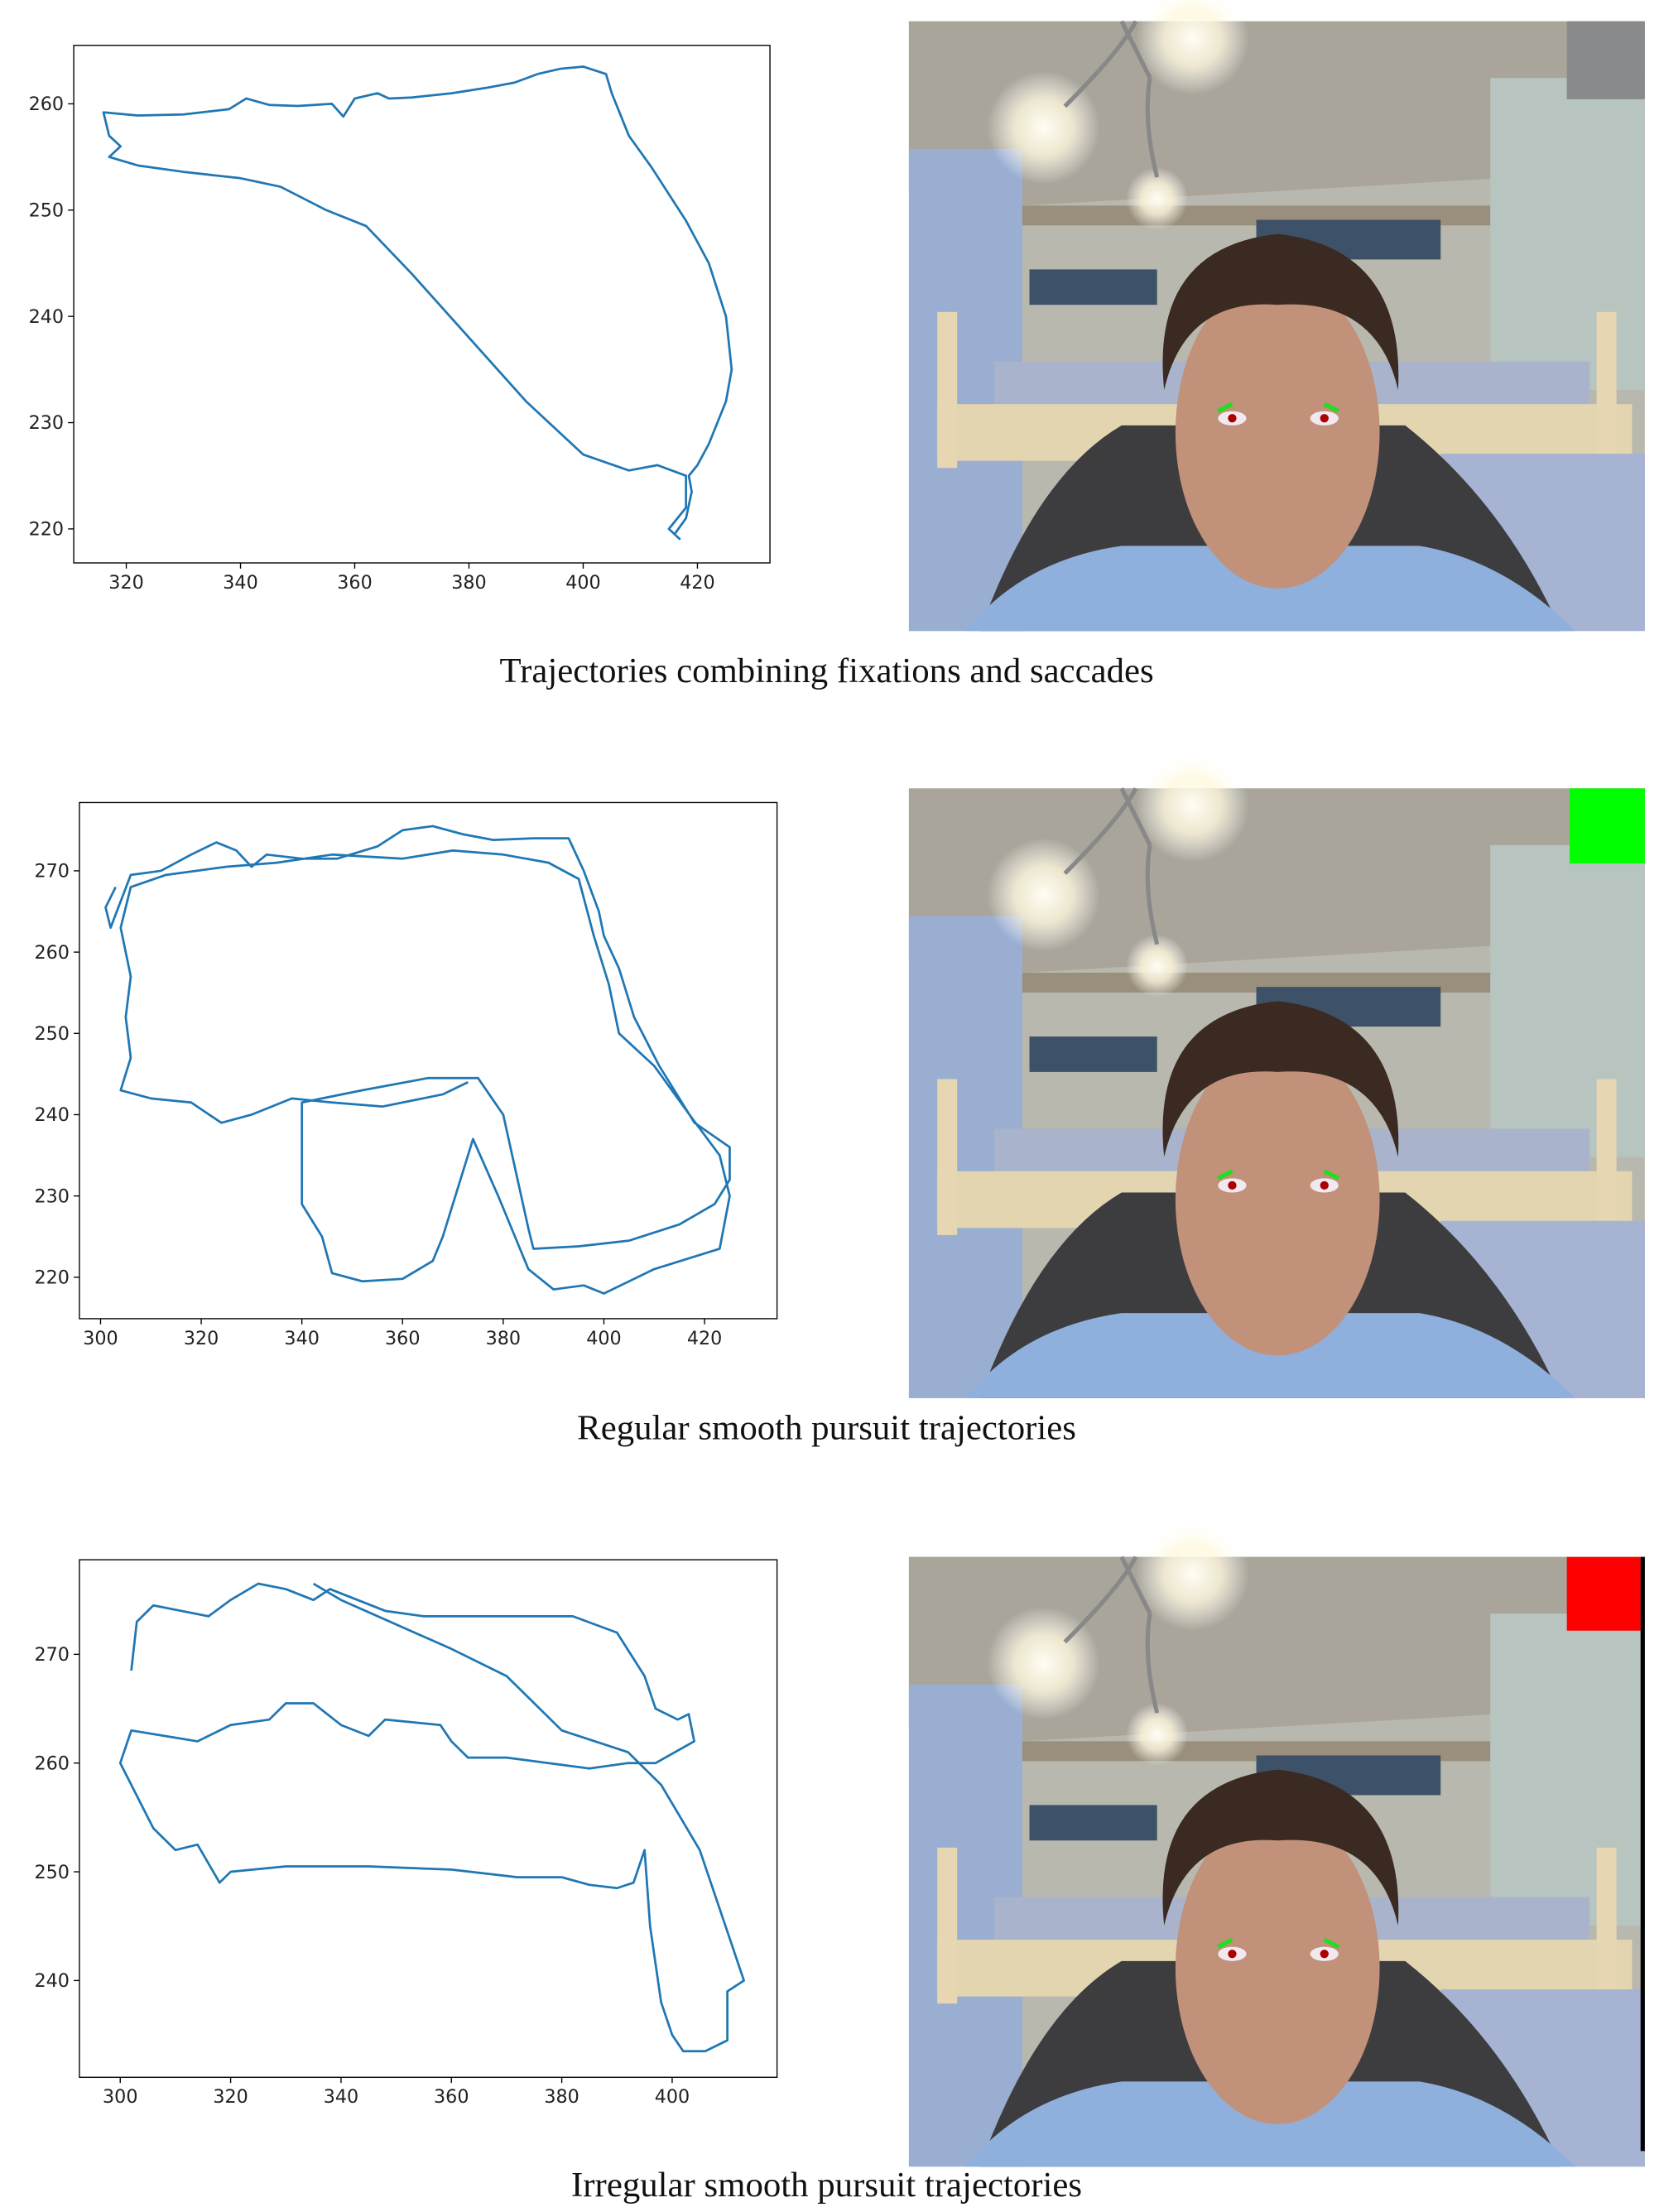  Describe the element at coordinates (1642, 1854) in the screenshot. I see `photo-border` at that location.